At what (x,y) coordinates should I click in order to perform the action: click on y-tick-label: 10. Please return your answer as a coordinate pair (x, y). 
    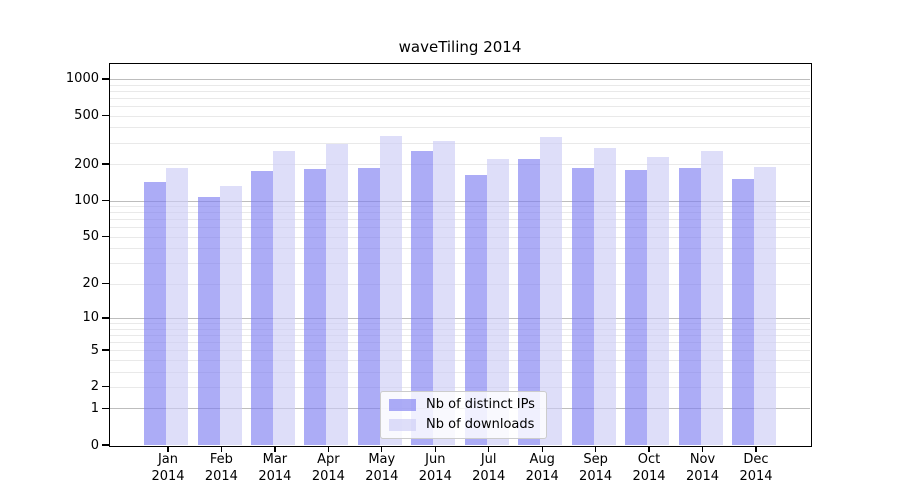
    Looking at the image, I should click on (90, 318).